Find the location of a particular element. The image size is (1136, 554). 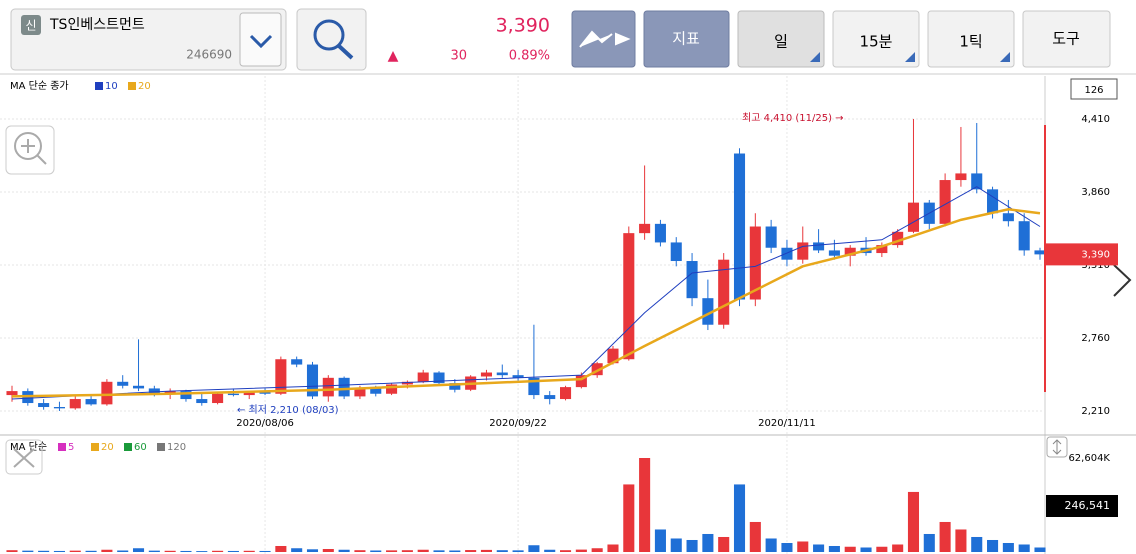

btn-label: 지표 is located at coordinates (686, 39).